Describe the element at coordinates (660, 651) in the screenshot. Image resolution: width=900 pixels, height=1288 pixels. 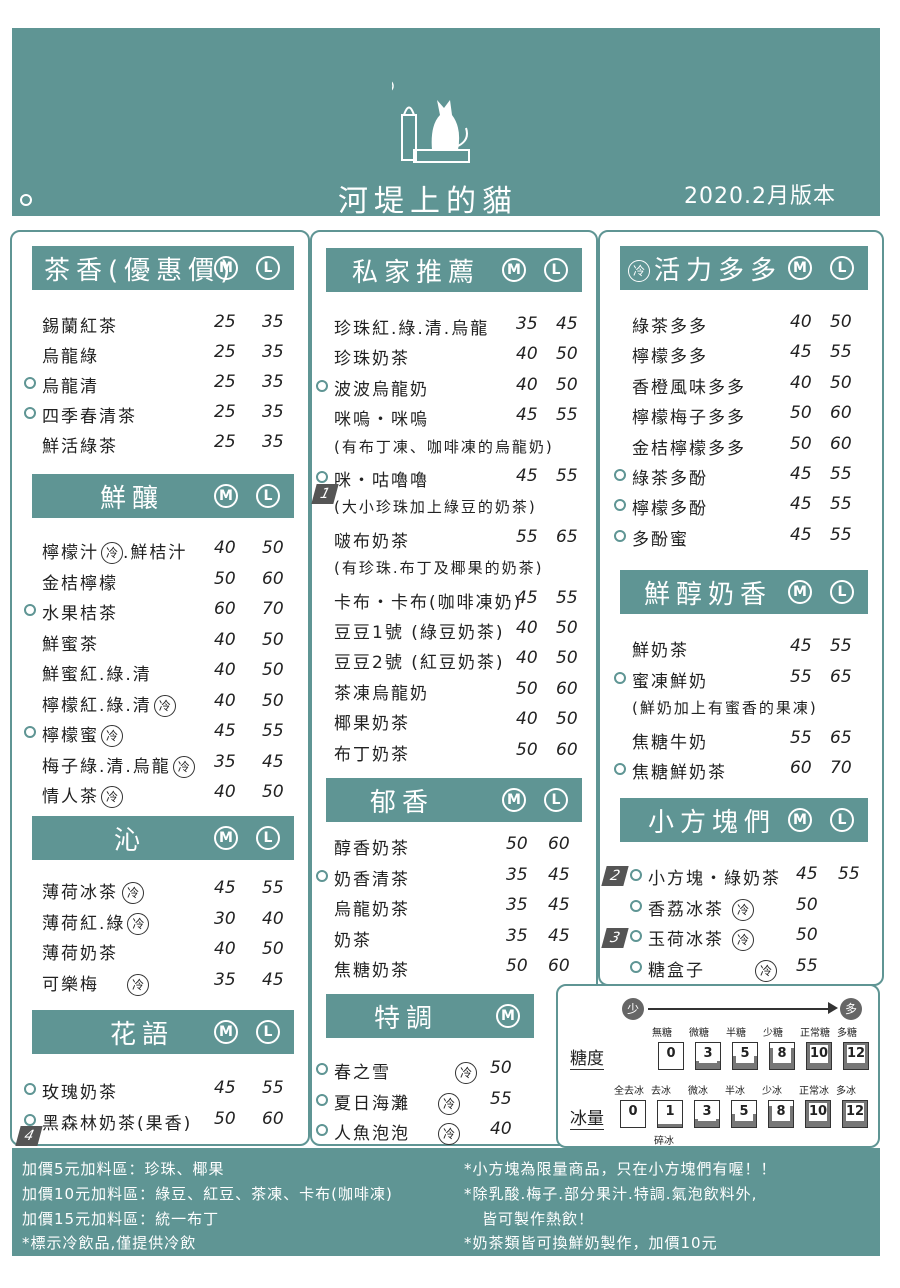
I see `item-label: 鮮奶茶` at that location.